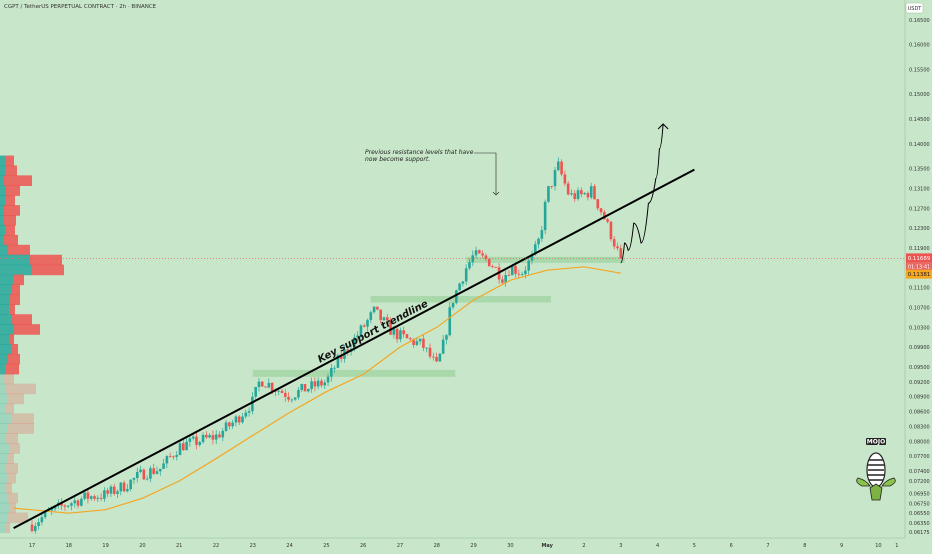 This screenshot has height=554, width=932. I want to click on time-axis, so click(466, 544).